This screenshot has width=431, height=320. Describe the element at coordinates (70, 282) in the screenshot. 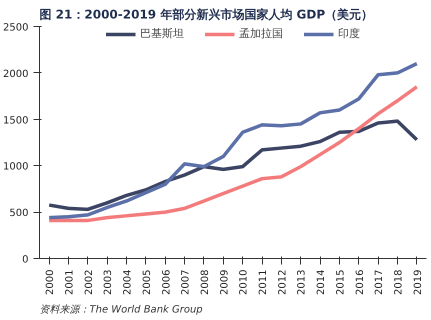

I see `x-tick-label: 2001` at that location.